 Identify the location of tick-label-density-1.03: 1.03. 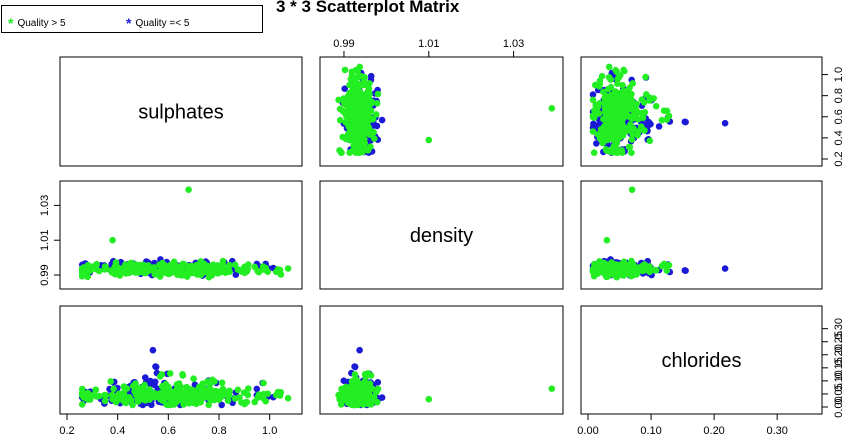
(45, 205).